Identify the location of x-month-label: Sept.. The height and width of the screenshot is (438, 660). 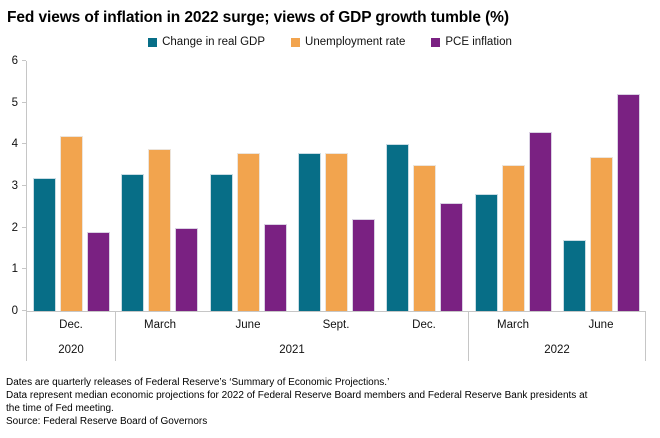
(336, 325).